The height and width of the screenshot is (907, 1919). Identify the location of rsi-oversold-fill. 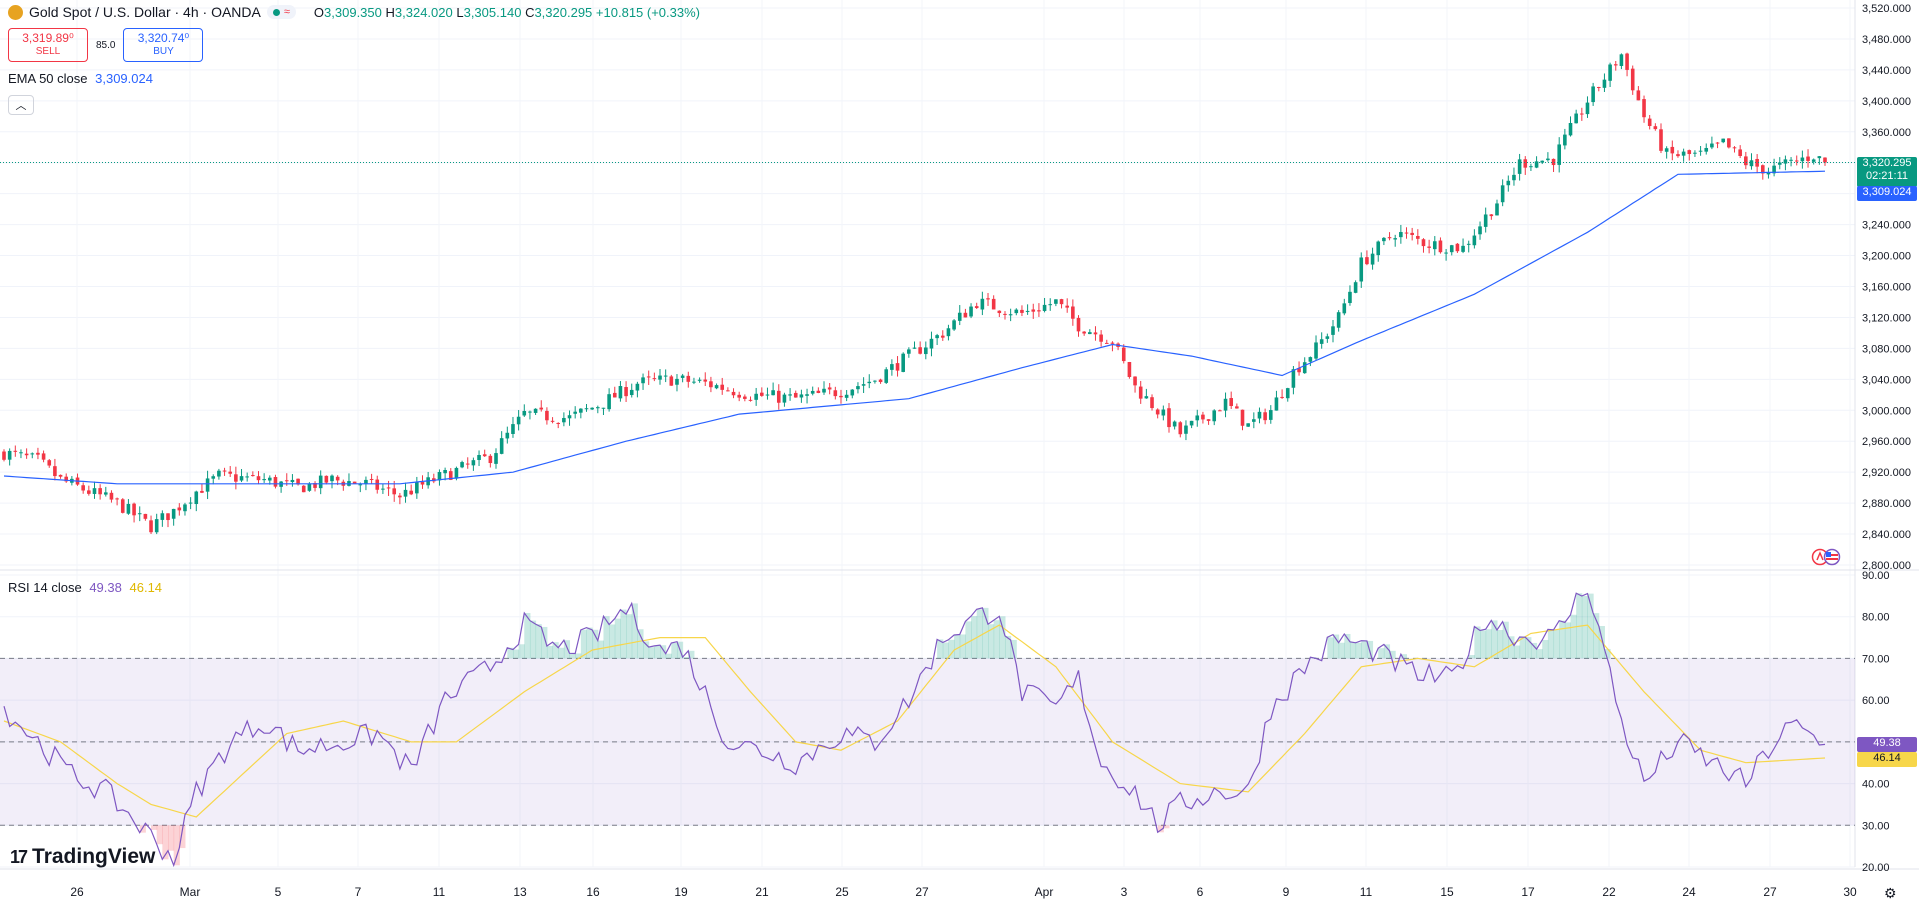
(171, 838).